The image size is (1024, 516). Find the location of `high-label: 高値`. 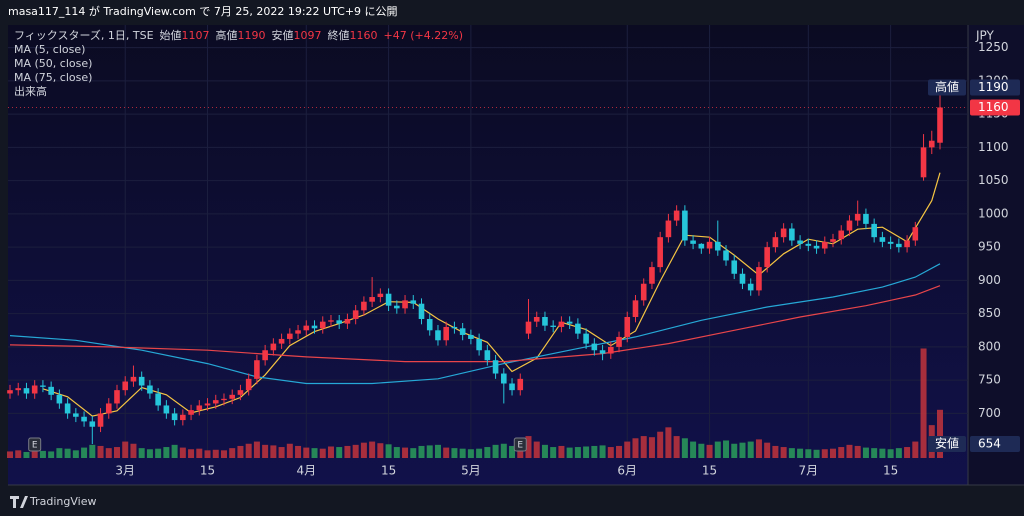

high-label: 高値 is located at coordinates (227, 35).